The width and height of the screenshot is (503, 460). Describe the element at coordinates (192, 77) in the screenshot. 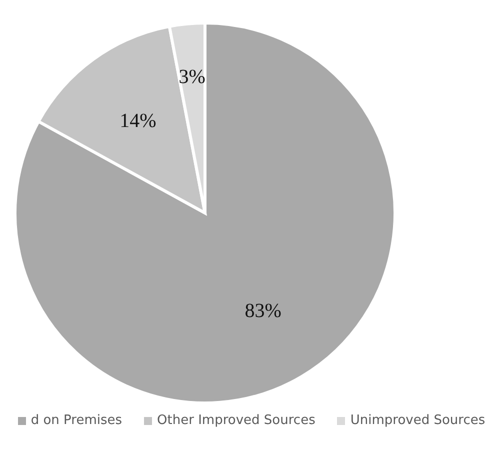

I see `data-label: 3%` at that location.